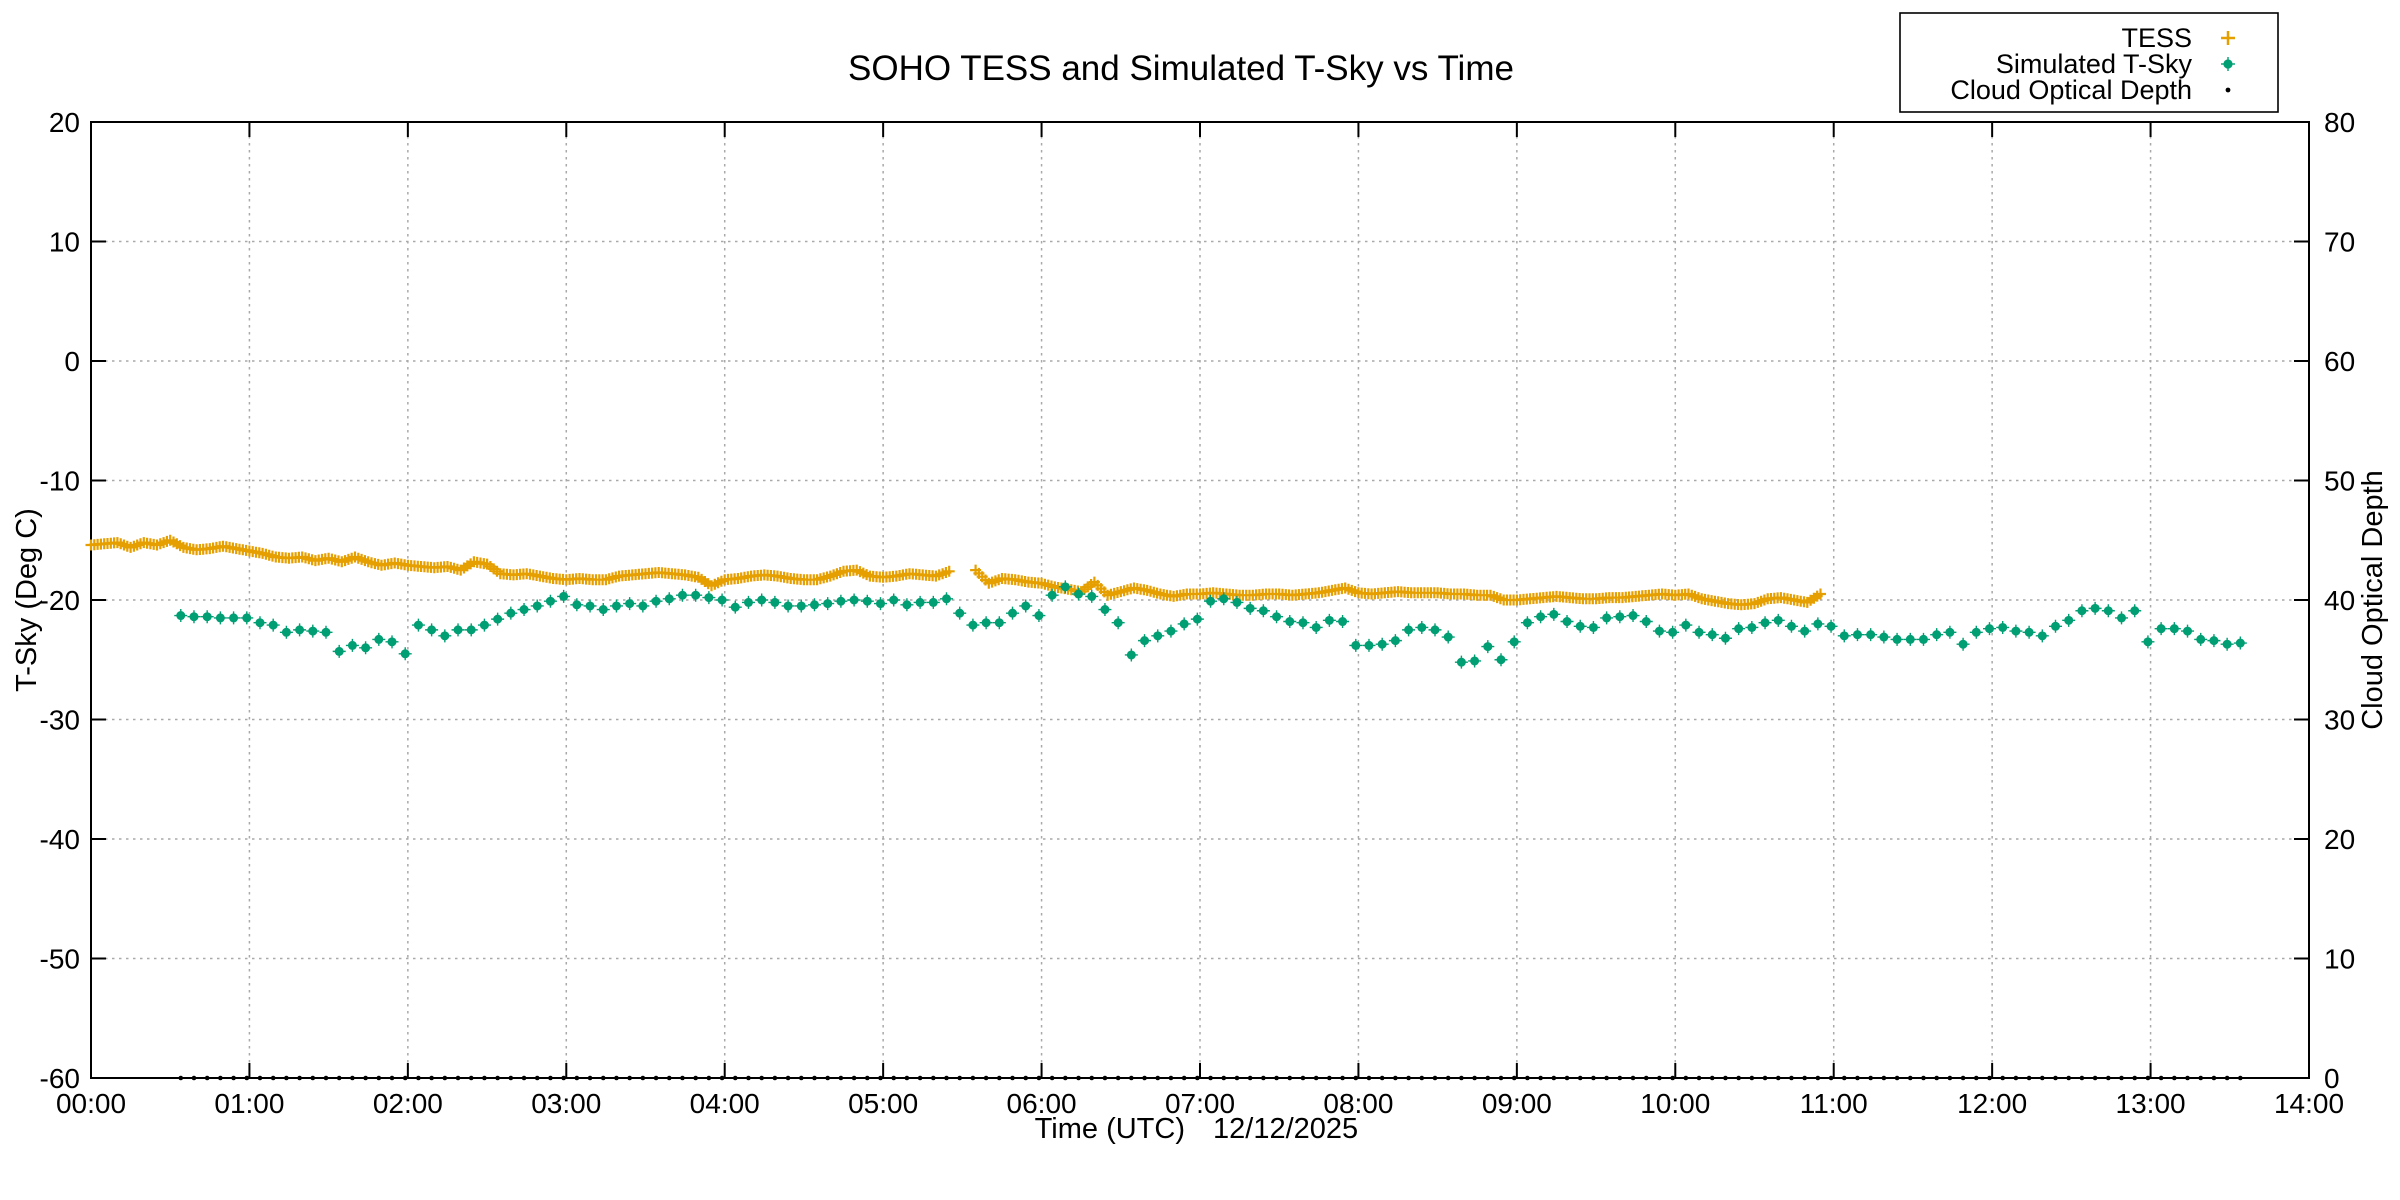 This screenshot has height=1200, width=2400. Describe the element at coordinates (1181, 68) in the screenshot. I see `chart-title: SOHO TESS and Simulated T-Sky vs Time` at that location.